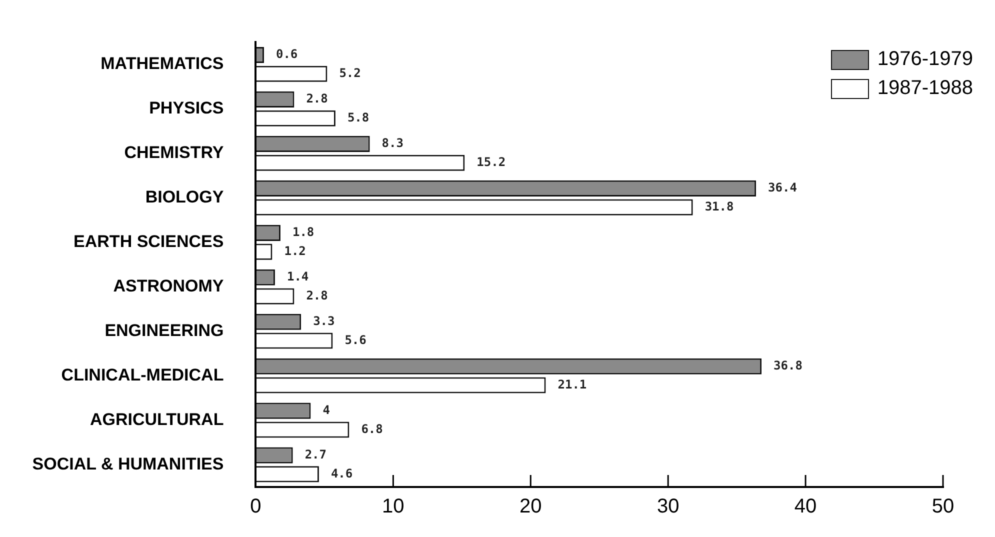 The height and width of the screenshot is (537, 995). Describe the element at coordinates (393, 507) in the screenshot. I see `x-tick-label: 10` at that location.